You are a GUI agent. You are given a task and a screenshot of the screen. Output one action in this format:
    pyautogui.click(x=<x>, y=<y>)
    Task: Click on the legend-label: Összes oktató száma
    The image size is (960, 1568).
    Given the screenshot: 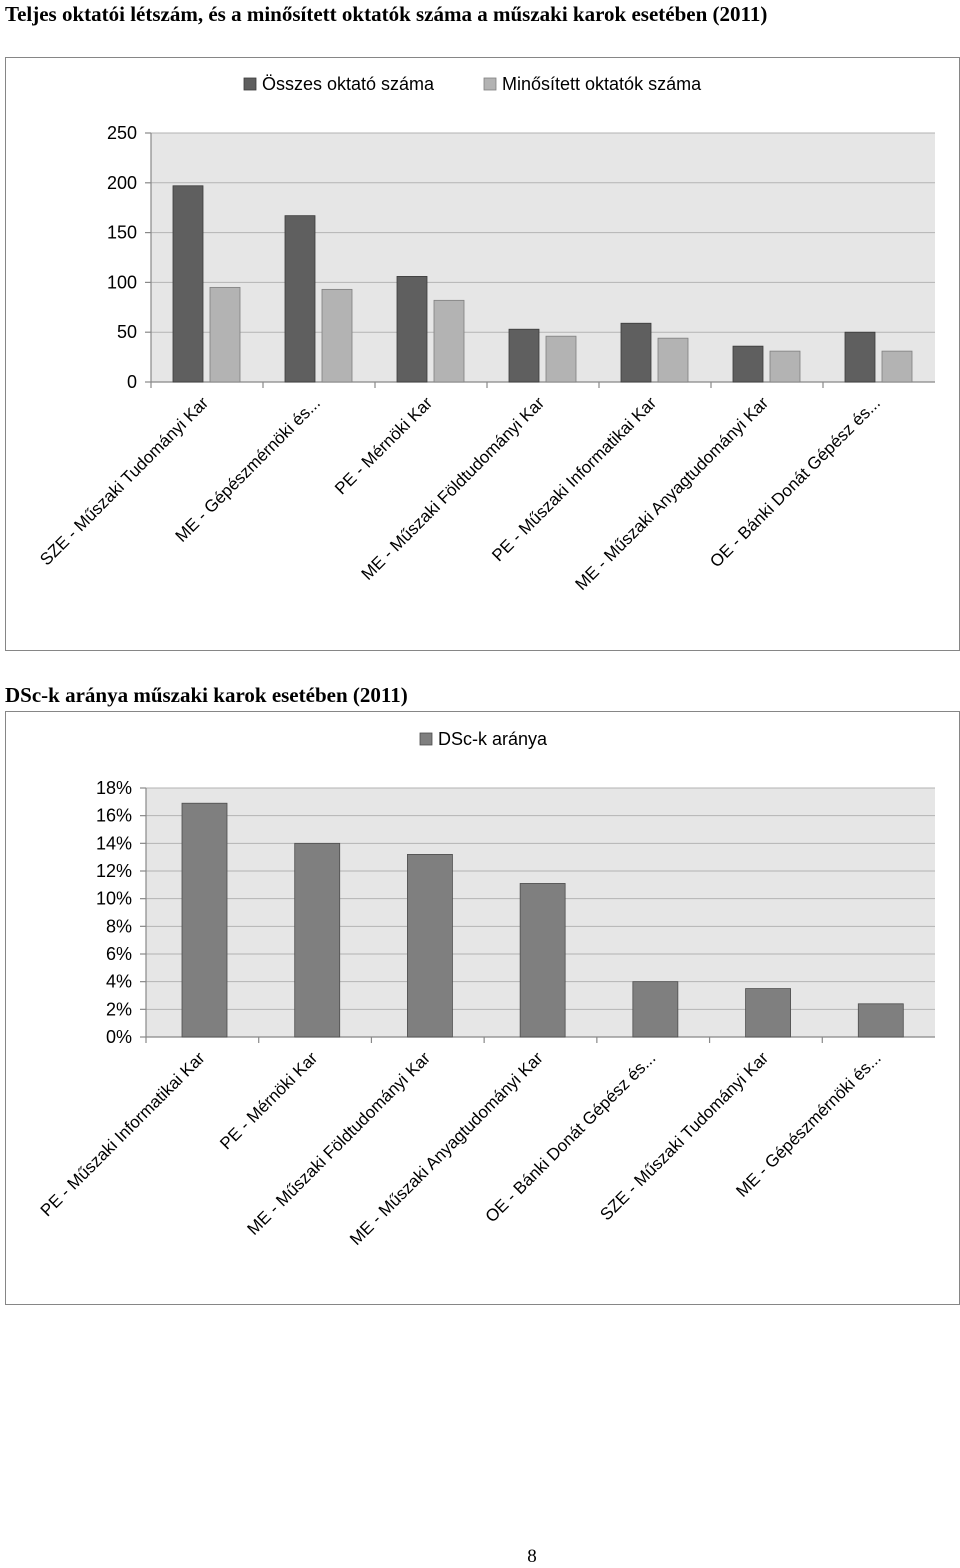 What is the action you would take?
    pyautogui.click(x=348, y=84)
    